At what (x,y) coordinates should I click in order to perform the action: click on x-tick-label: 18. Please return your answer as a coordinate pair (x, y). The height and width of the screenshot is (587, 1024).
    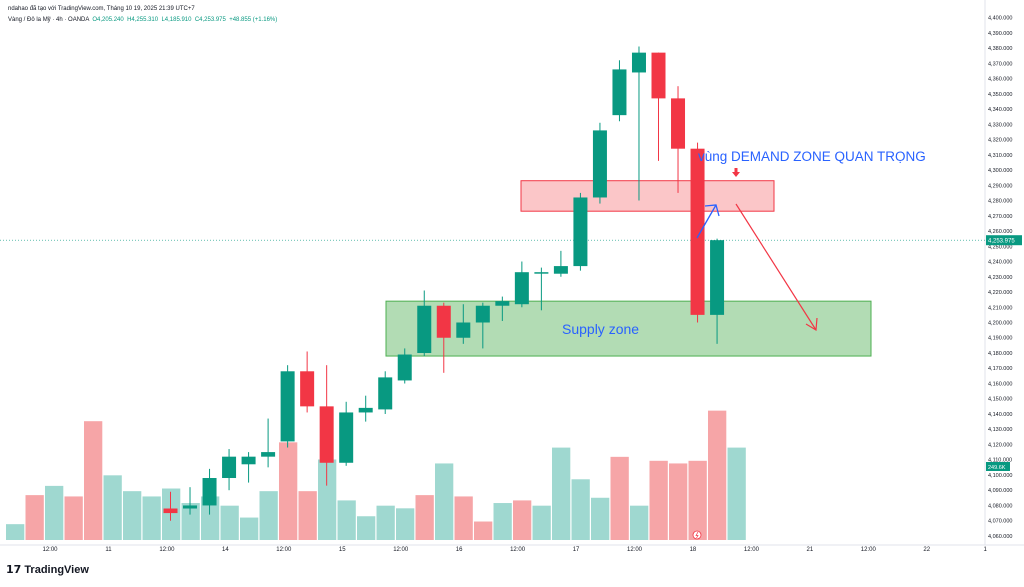
    Looking at the image, I should click on (693, 550).